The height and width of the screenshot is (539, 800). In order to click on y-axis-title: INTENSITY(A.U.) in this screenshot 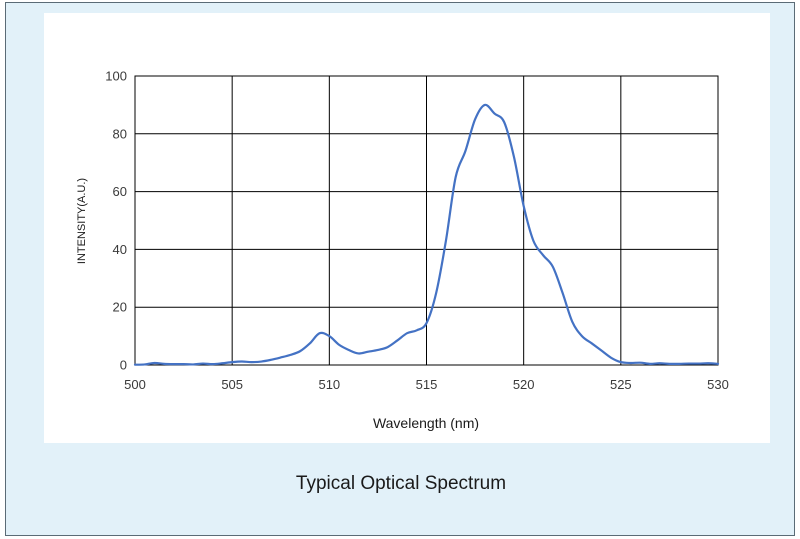, I will do `click(82, 221)`.